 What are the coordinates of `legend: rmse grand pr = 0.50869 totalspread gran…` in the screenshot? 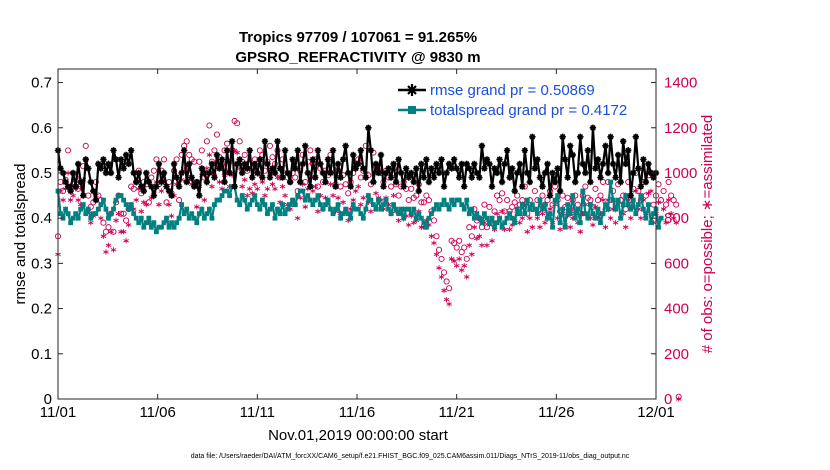 It's located at (512, 100).